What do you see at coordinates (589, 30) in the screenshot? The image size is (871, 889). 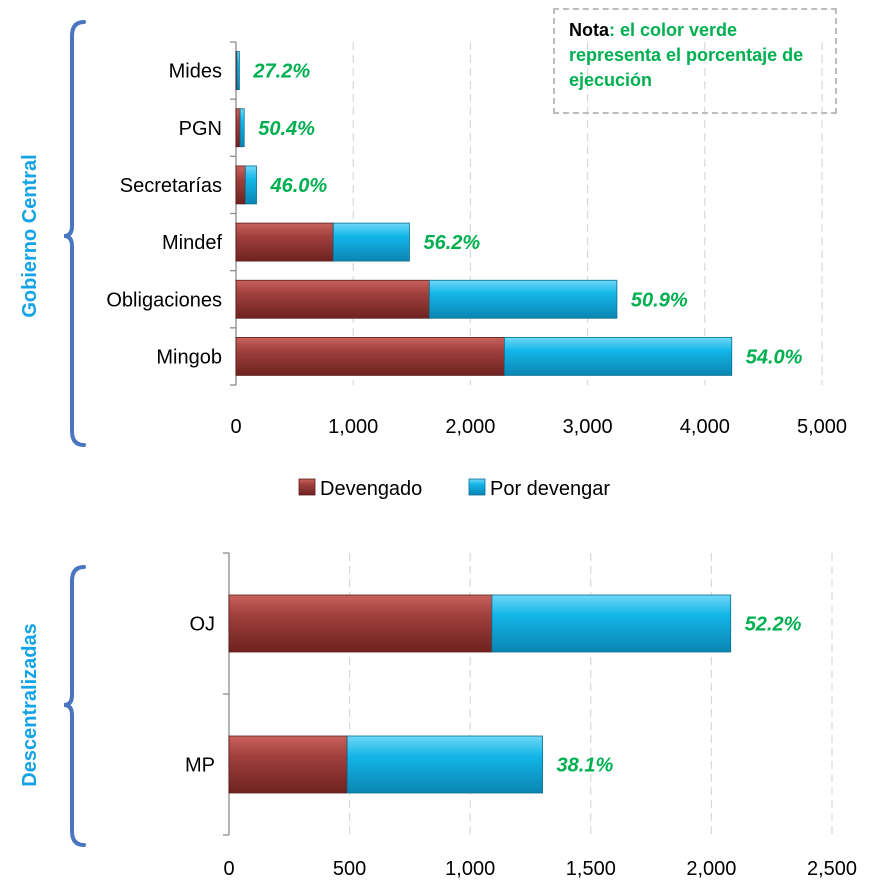 I see `note-label: Nota` at bounding box center [589, 30].